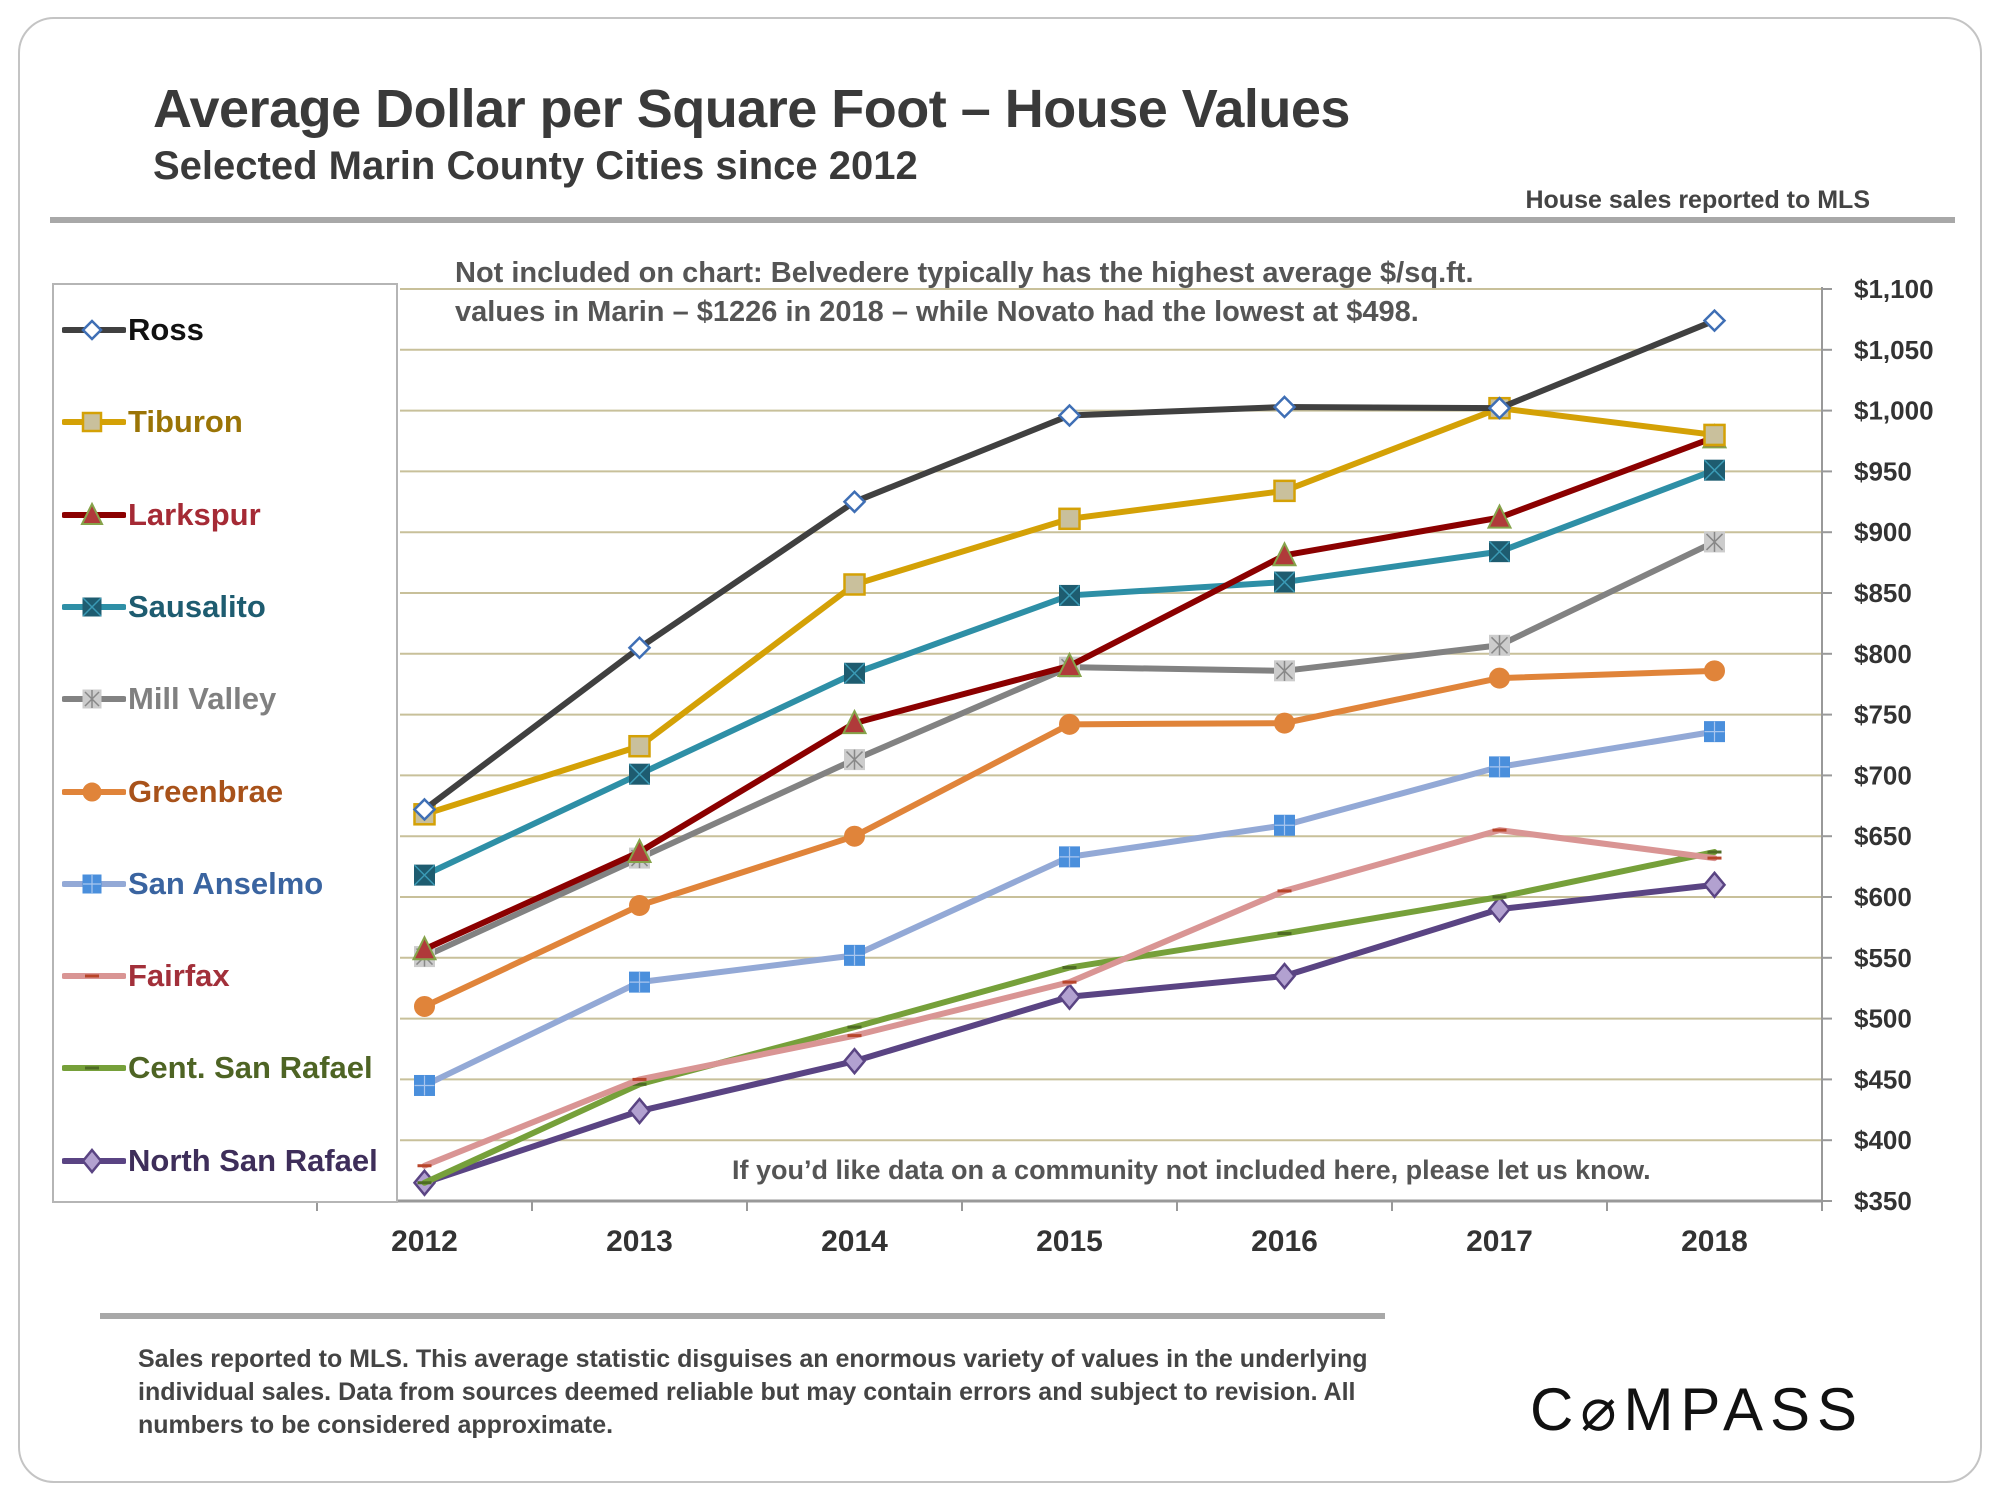 Image resolution: width=2000 pixels, height=1500 pixels. I want to click on legend-item: Fairfax, so click(142, 976).